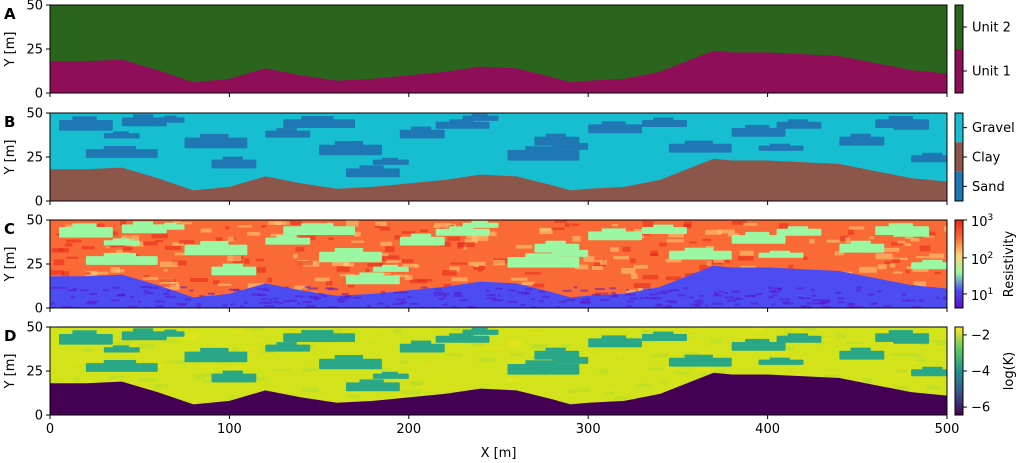  Describe the element at coordinates (980, 408) in the screenshot. I see `colorbar-tick-label: −6` at that location.